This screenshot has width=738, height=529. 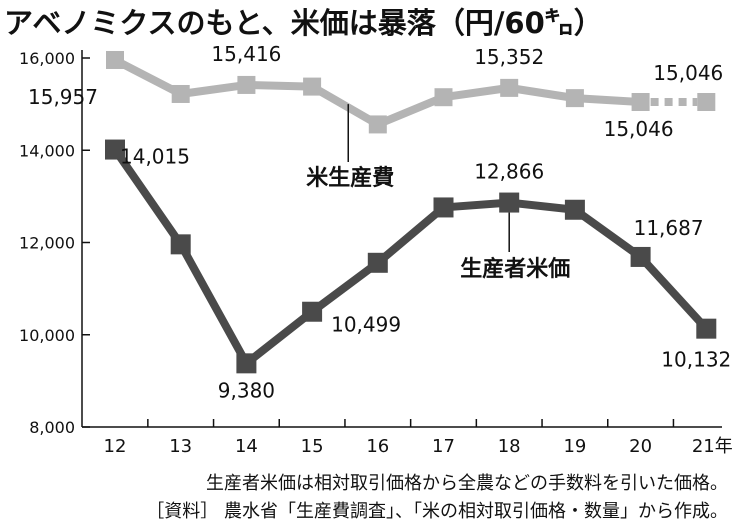 I want to click on x-tick-label: 19, so click(x=574, y=446).